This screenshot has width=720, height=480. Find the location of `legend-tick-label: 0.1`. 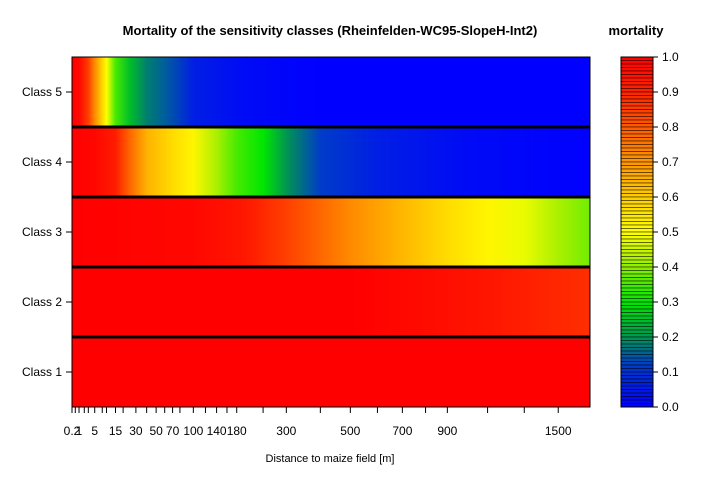

legend-tick-label: 0.1 is located at coordinates (670, 372).